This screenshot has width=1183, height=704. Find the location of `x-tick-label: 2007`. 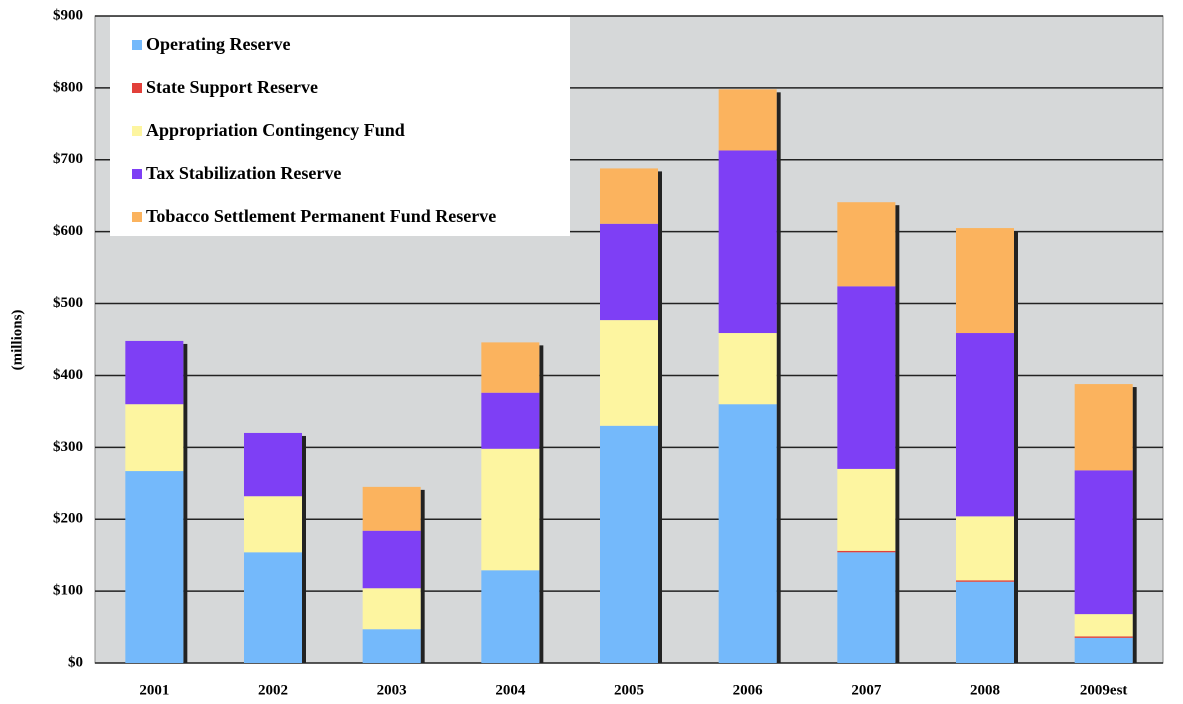

x-tick-label: 2007 is located at coordinates (866, 690).